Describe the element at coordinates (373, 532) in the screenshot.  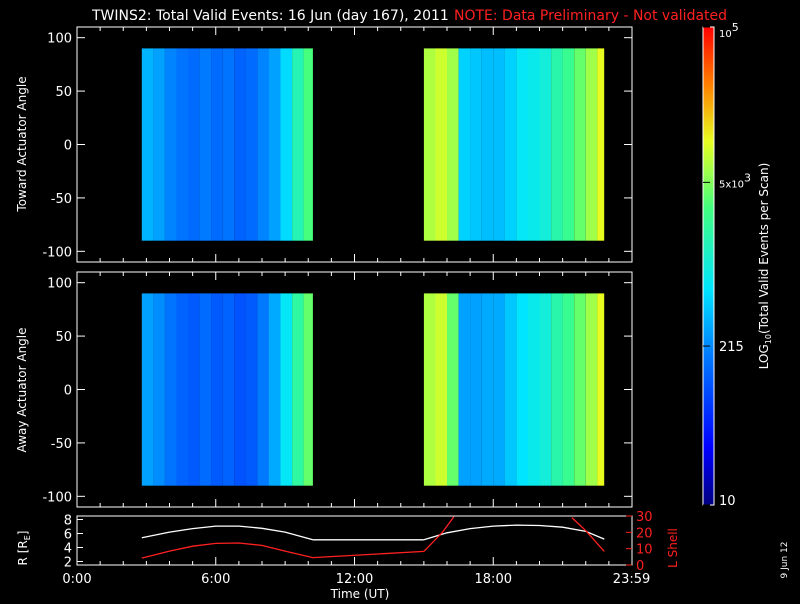
I see `r-series` at that location.